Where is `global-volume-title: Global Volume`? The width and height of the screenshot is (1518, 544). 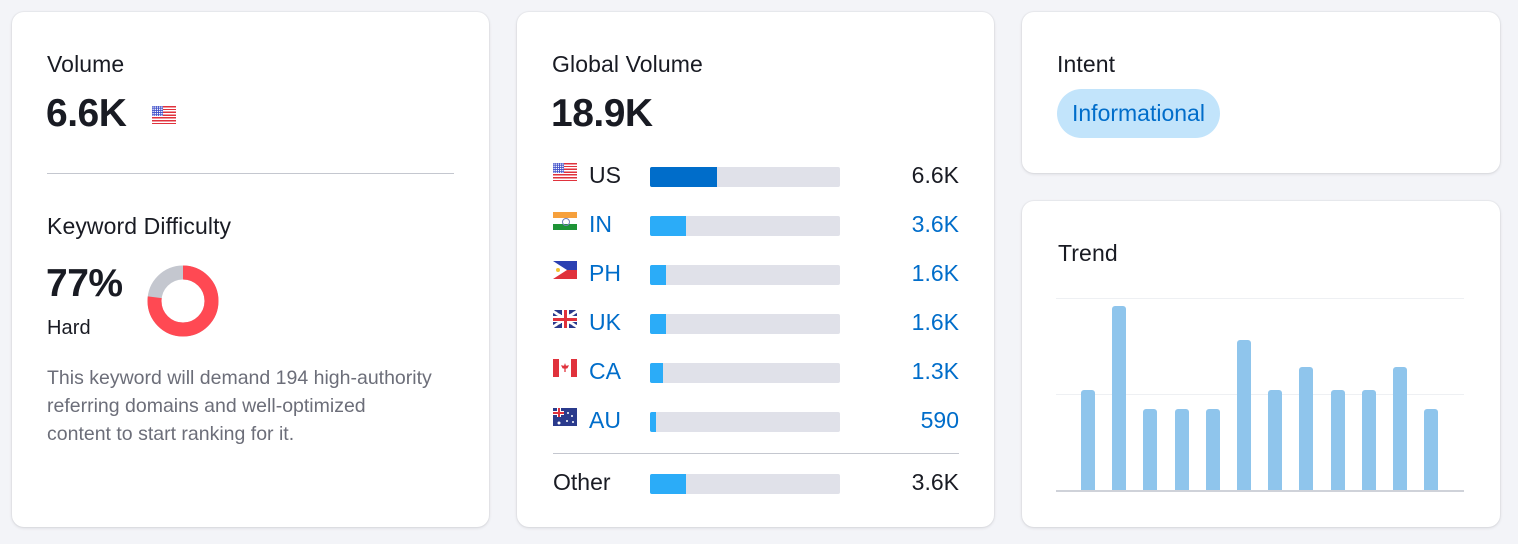 global-volume-title: Global Volume is located at coordinates (627, 64).